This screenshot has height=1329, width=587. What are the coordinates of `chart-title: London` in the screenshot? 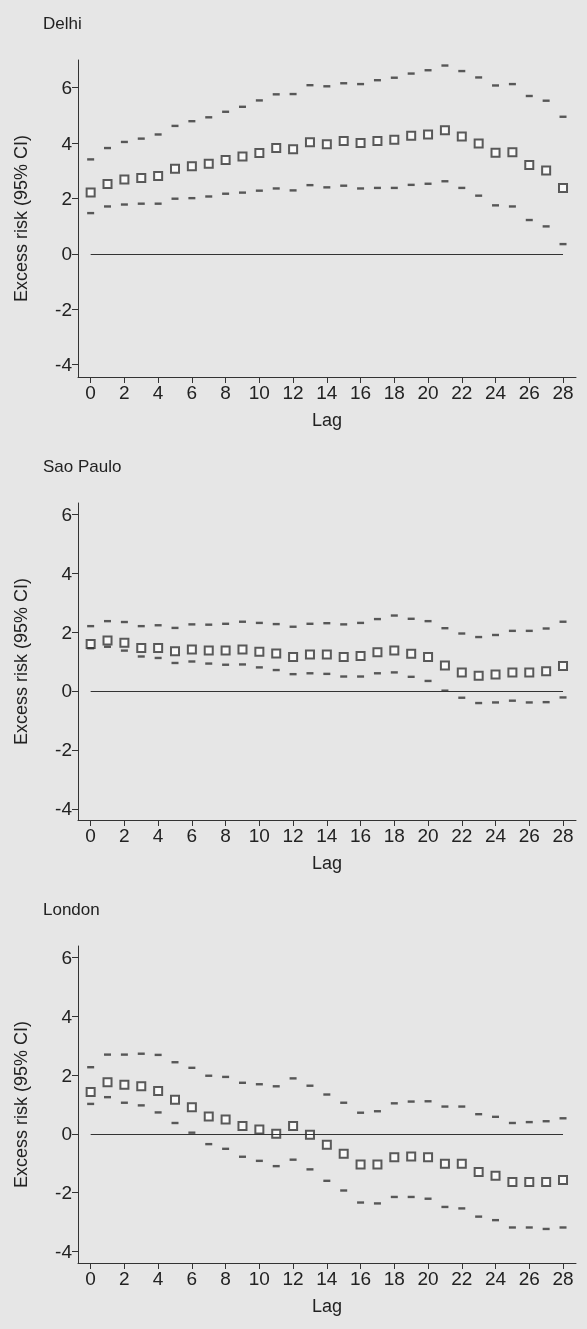 It's located at (71, 909).